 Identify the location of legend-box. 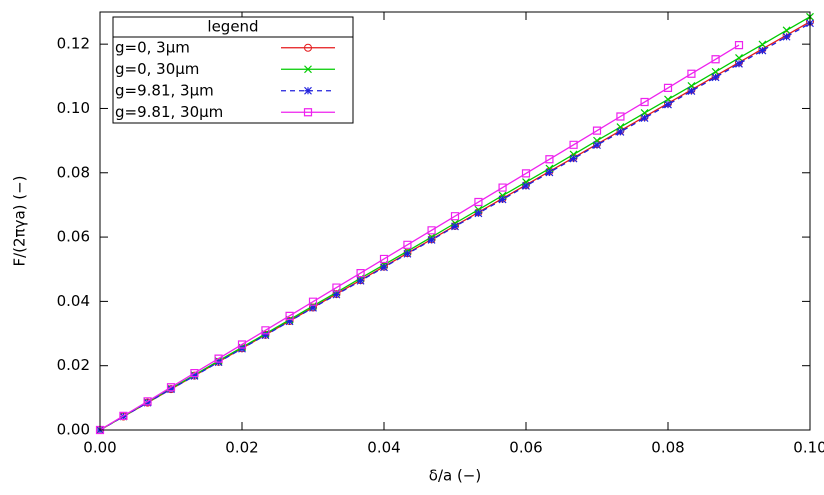
(233, 70).